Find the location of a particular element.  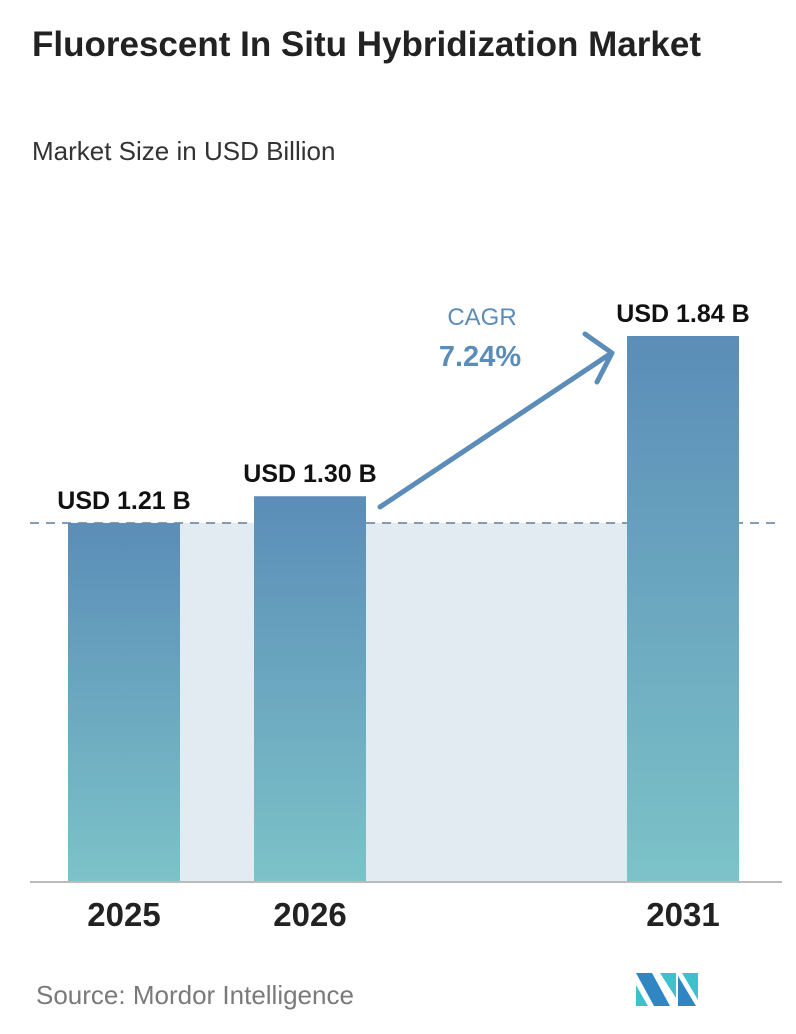

data-label-2025: USD 1.21 B is located at coordinates (123, 501).